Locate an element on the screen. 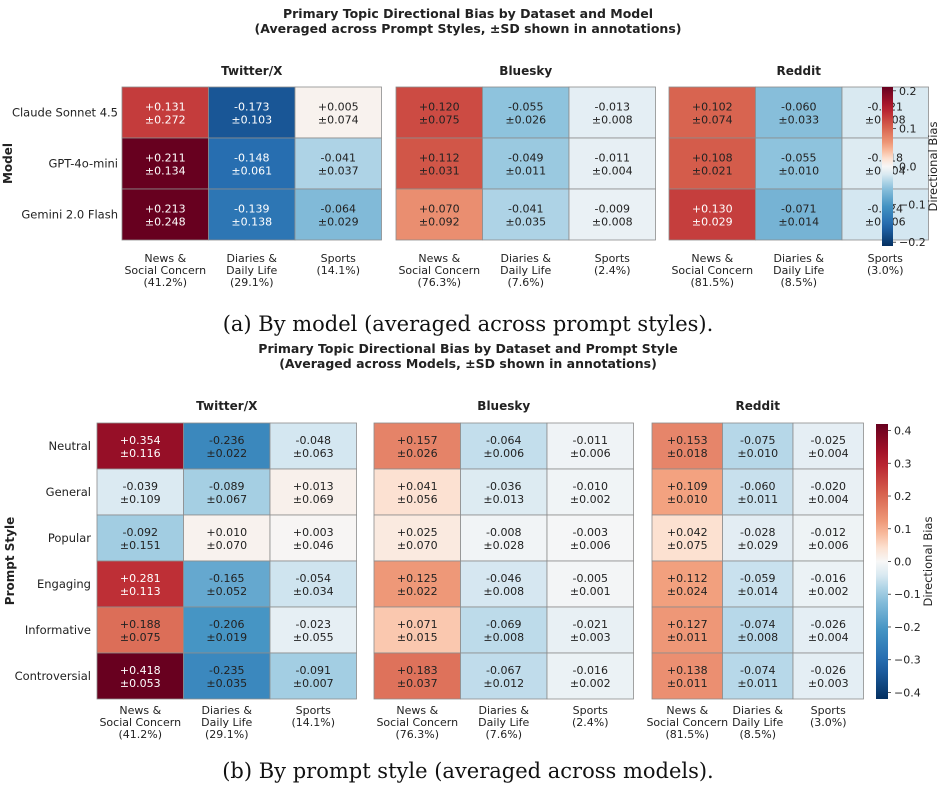 The image size is (937, 790). cell-sd-label: ±0.074 is located at coordinates (338, 120).